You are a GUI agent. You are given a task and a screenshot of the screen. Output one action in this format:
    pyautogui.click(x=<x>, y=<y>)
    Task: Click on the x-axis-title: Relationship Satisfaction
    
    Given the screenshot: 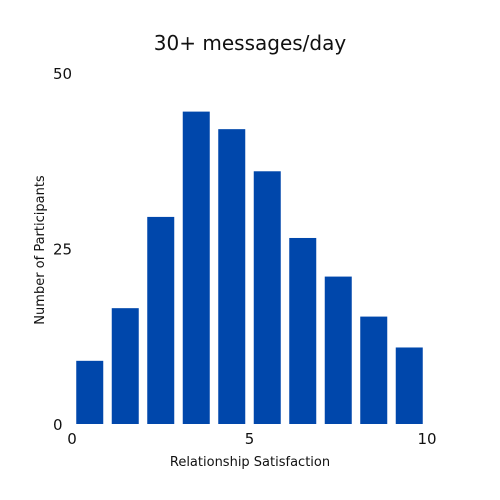 What is the action you would take?
    pyautogui.click(x=250, y=462)
    